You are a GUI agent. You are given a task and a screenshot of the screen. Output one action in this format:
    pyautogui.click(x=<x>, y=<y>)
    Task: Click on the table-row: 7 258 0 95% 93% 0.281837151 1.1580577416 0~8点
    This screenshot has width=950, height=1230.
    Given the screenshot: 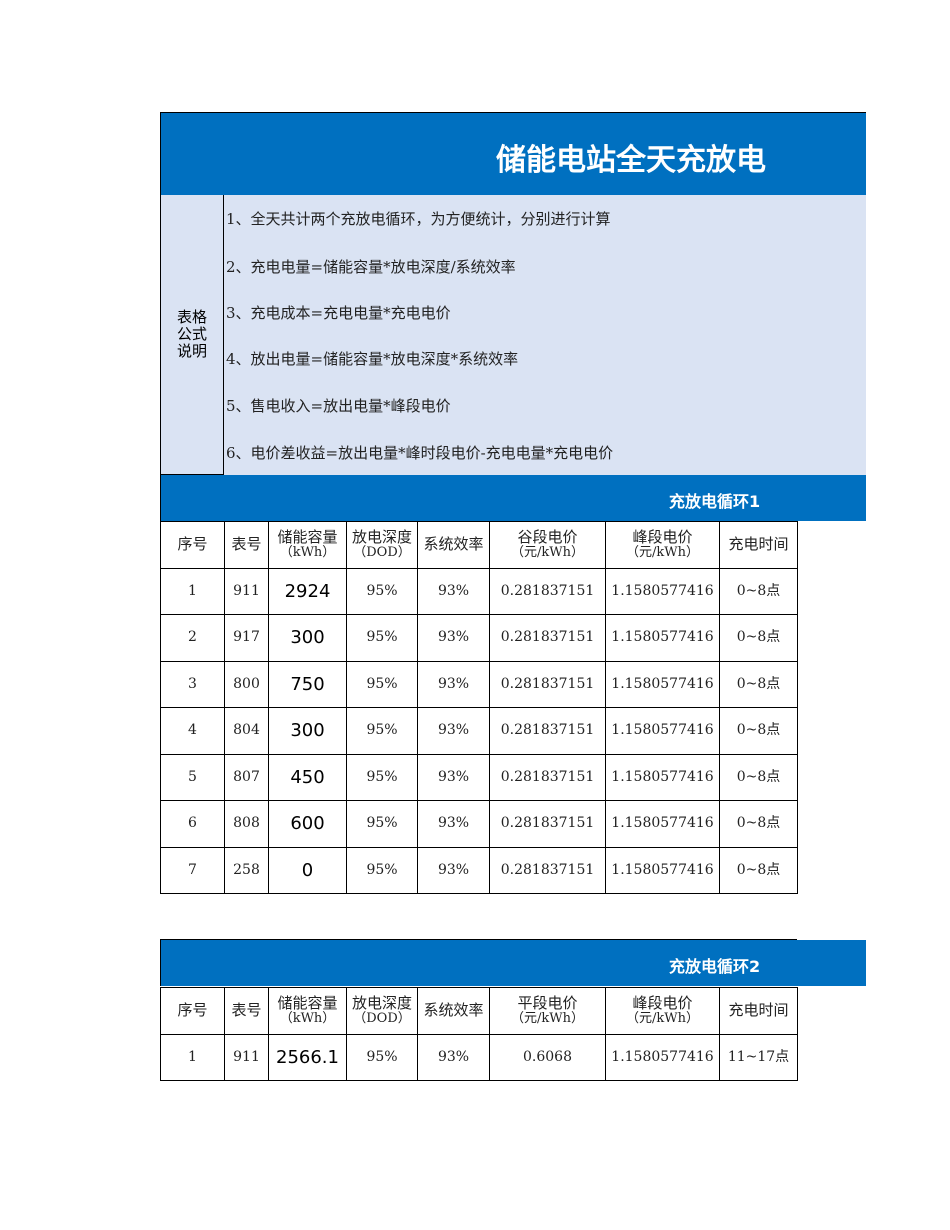 What is the action you would take?
    pyautogui.click(x=479, y=870)
    